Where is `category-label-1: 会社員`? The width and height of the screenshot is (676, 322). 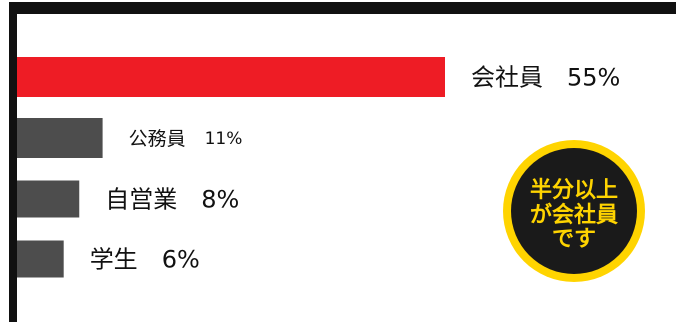 category-label-1: 会社員 is located at coordinates (507, 78).